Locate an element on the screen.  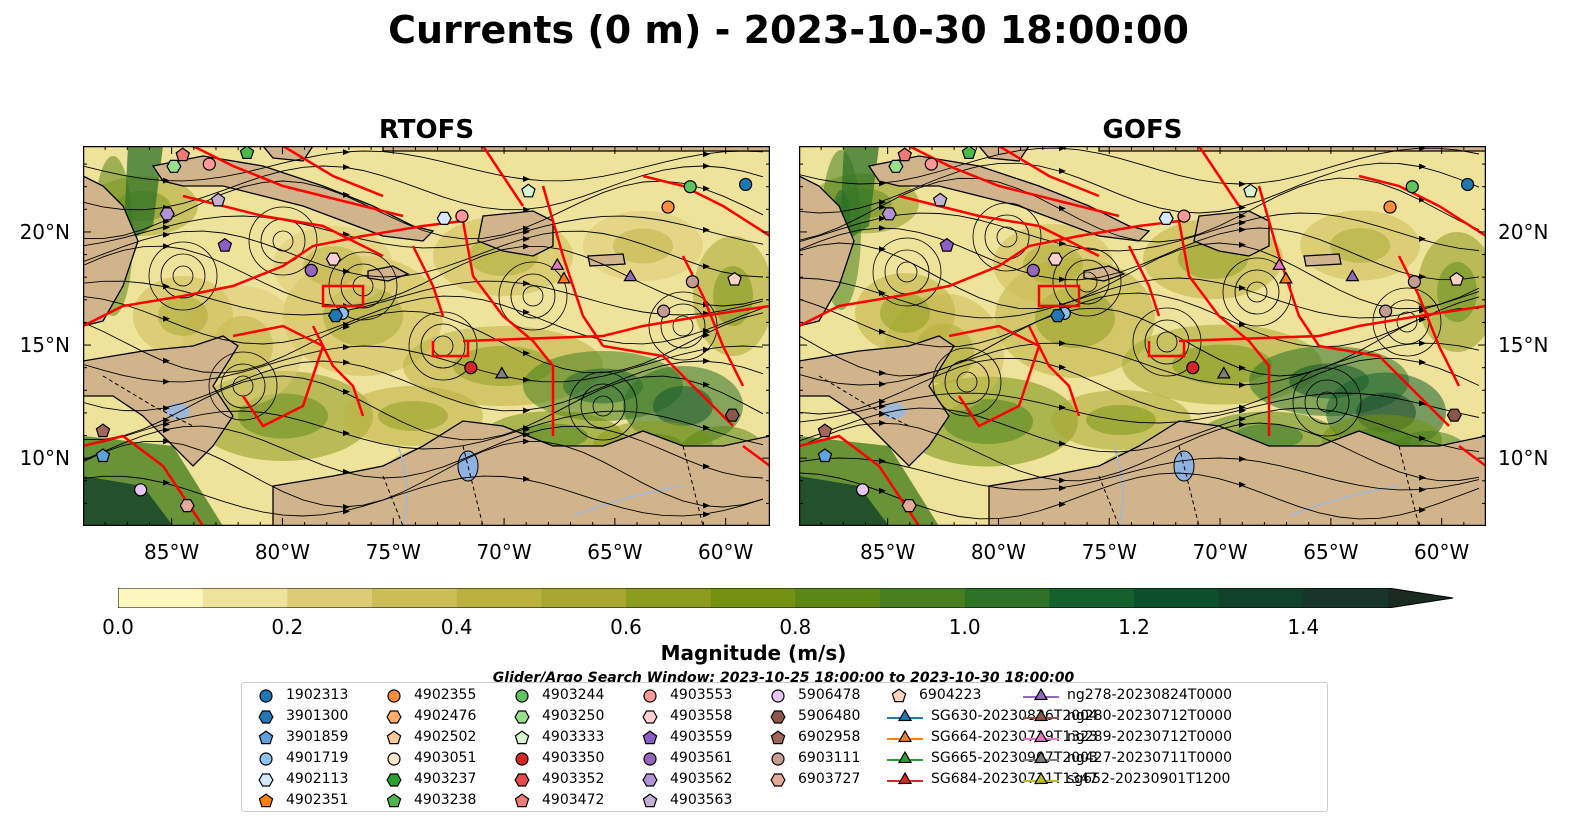
legend-marker-icon is located at coordinates (522, 696).